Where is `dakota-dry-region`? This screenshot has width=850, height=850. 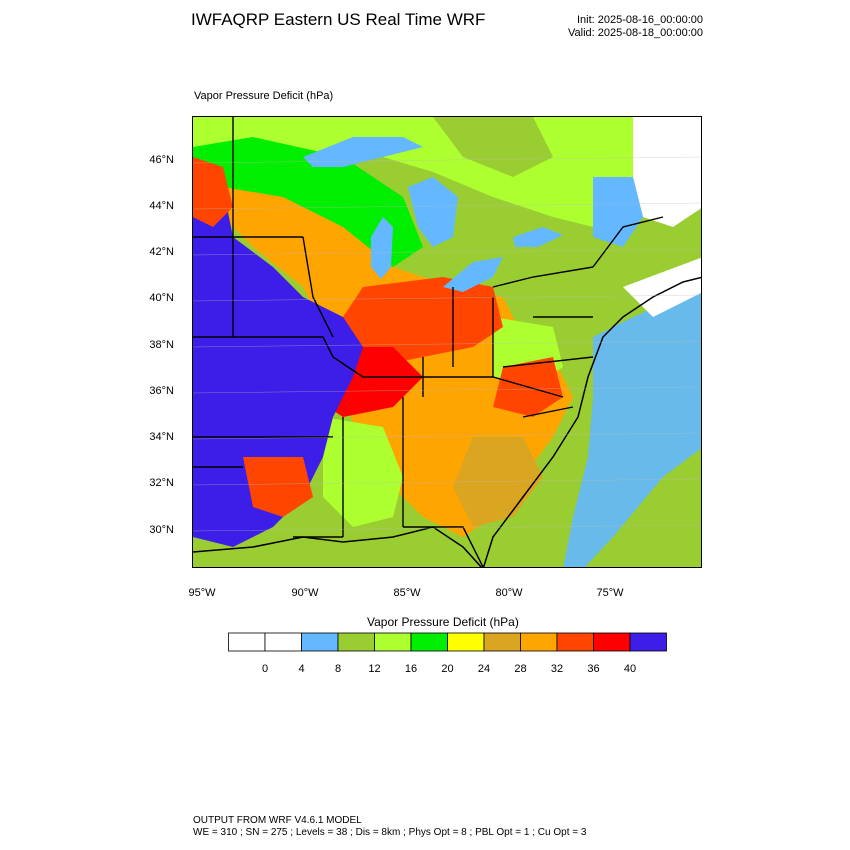
dakota-dry-region is located at coordinates (213, 192).